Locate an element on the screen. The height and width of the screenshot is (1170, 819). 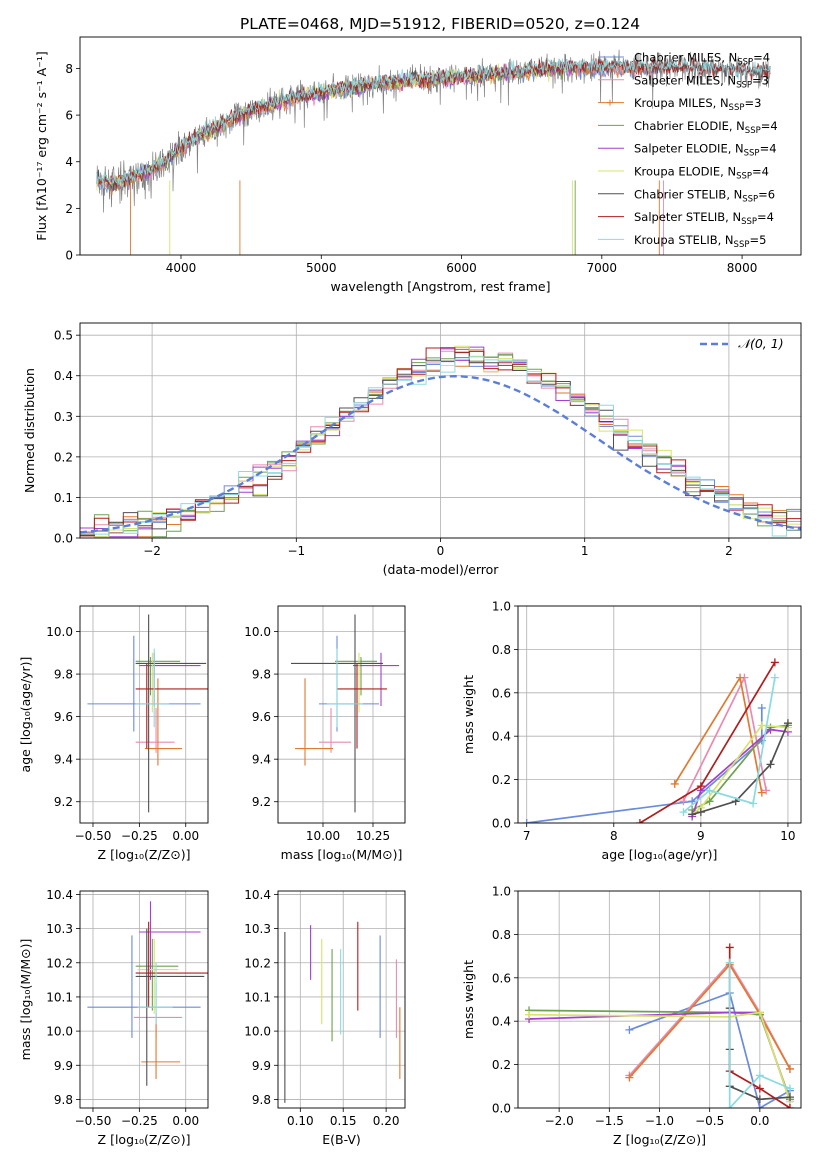
spectrum-plot-area is located at coordinates (433, 152).